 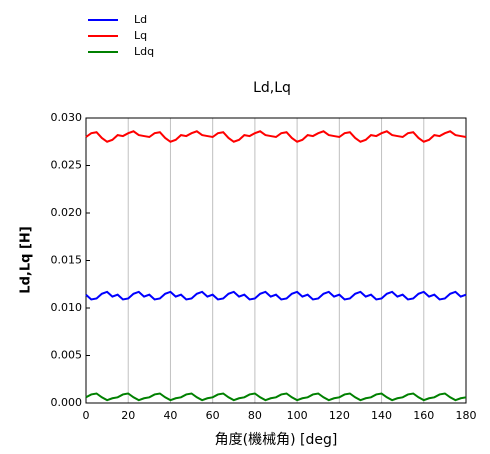 What do you see at coordinates (86, 415) in the screenshot?
I see `x-tick-label: 0` at bounding box center [86, 415].